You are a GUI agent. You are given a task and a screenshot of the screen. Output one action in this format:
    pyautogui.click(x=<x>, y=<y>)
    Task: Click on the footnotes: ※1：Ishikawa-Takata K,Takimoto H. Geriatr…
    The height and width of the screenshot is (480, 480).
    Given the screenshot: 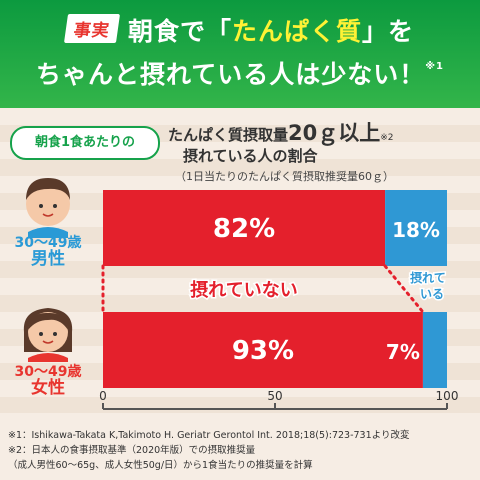 What is the action you would take?
    pyautogui.click(x=243, y=450)
    